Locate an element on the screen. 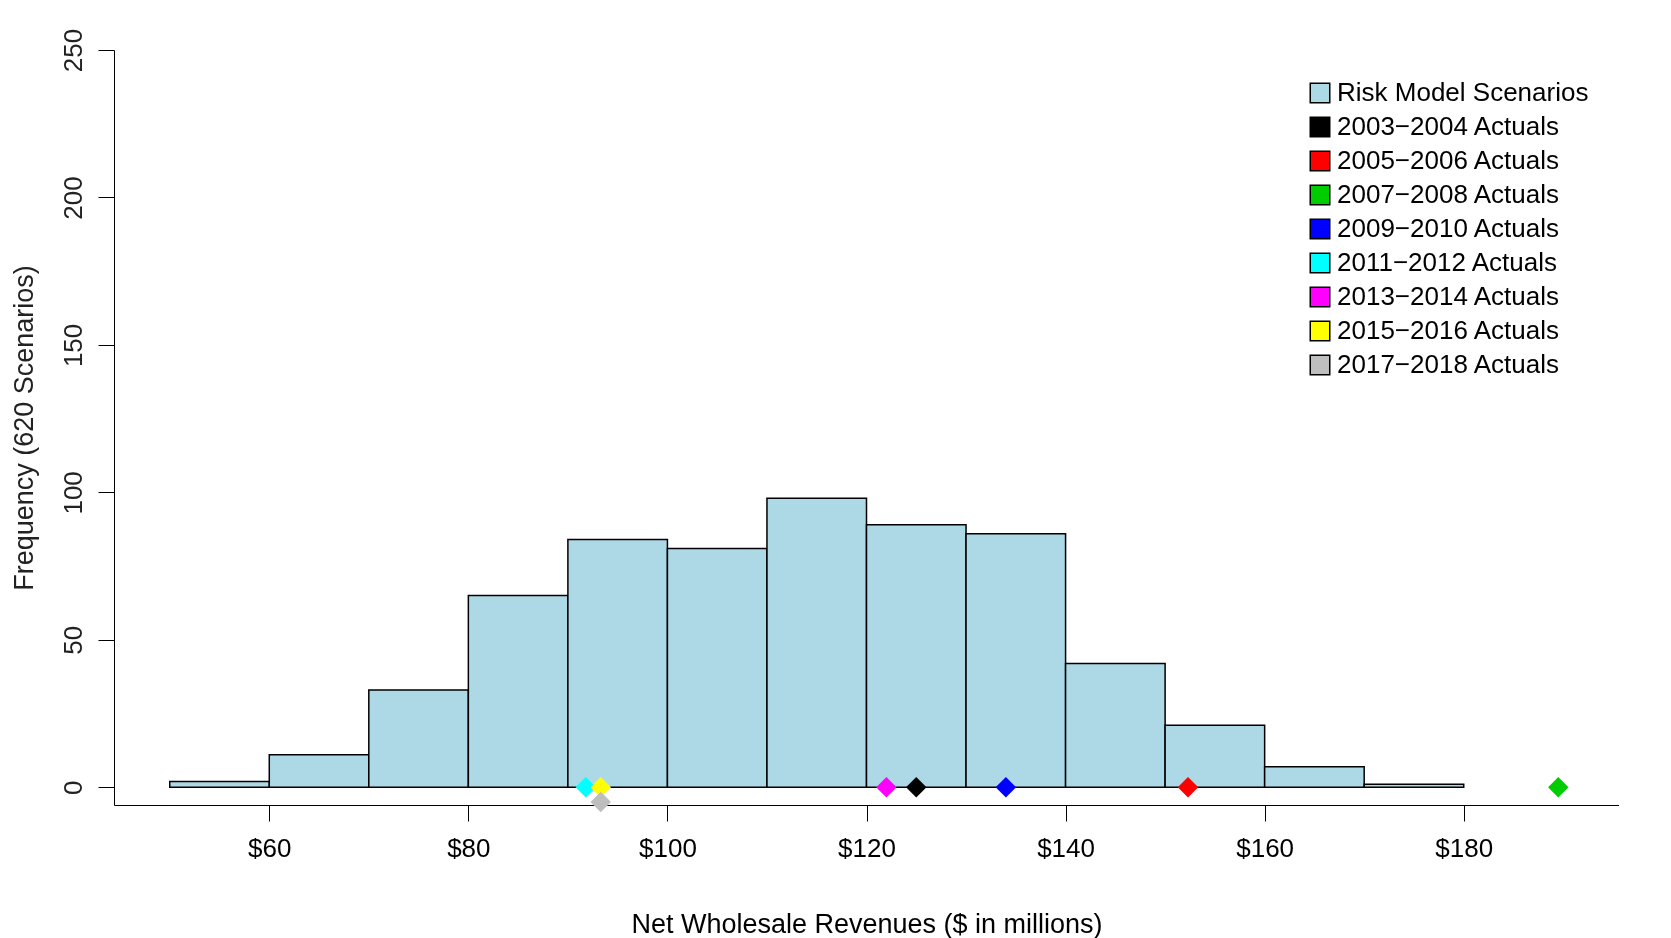 The width and height of the screenshot is (1671, 938). legend-label: 2005−2006 Actuals is located at coordinates (1448, 160).